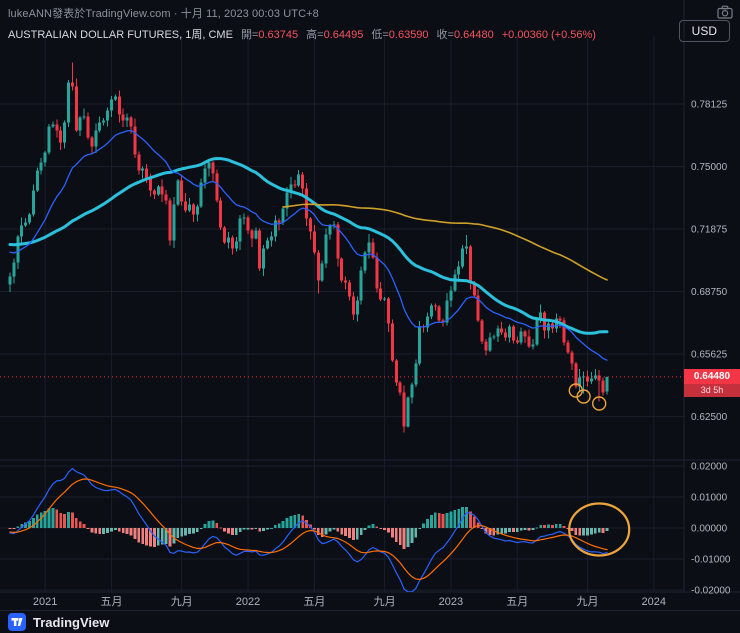  I want to click on high-label: 高=, so click(315, 35).